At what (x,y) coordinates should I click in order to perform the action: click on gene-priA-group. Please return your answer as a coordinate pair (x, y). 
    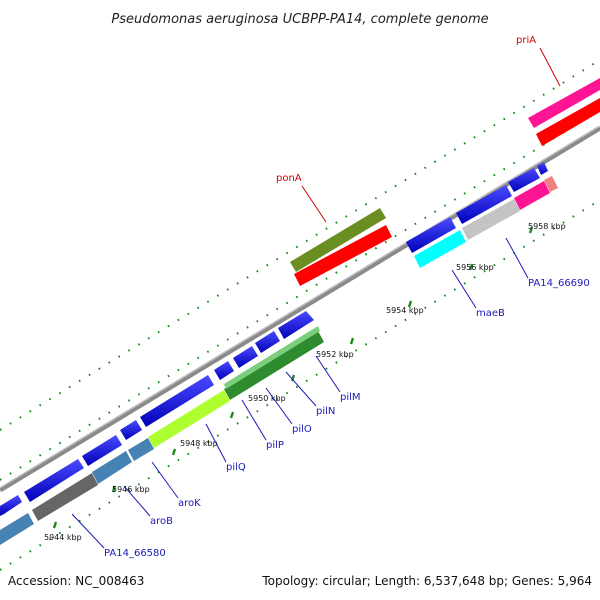
    Looking at the image, I should click on (564, 112).